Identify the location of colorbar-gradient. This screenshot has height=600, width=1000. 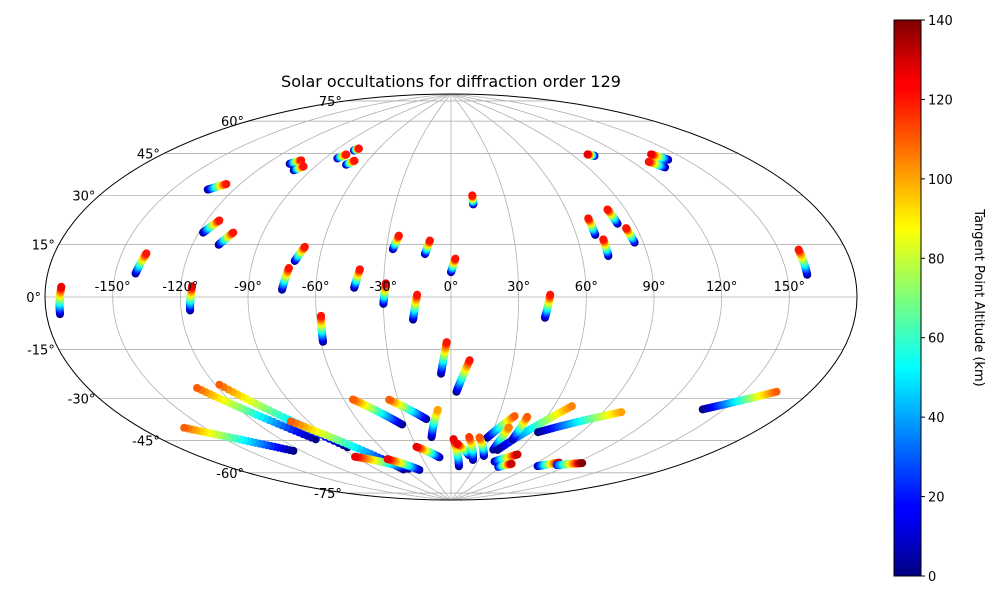
(907, 298).